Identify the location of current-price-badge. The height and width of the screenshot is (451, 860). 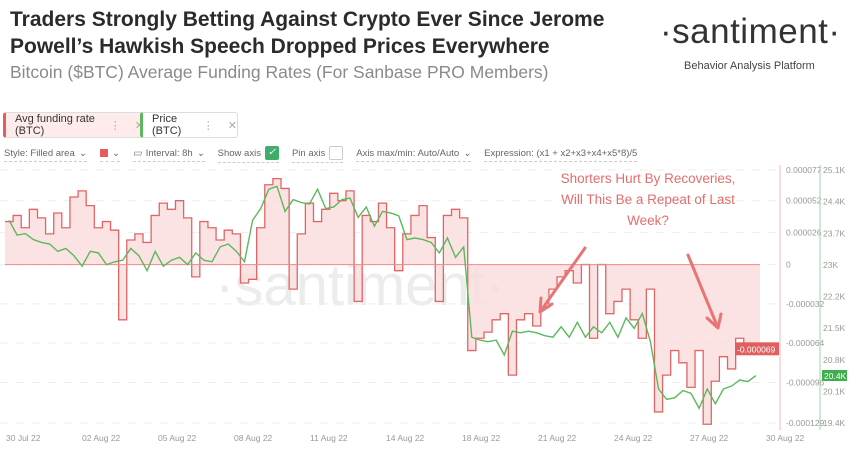
(834, 375).